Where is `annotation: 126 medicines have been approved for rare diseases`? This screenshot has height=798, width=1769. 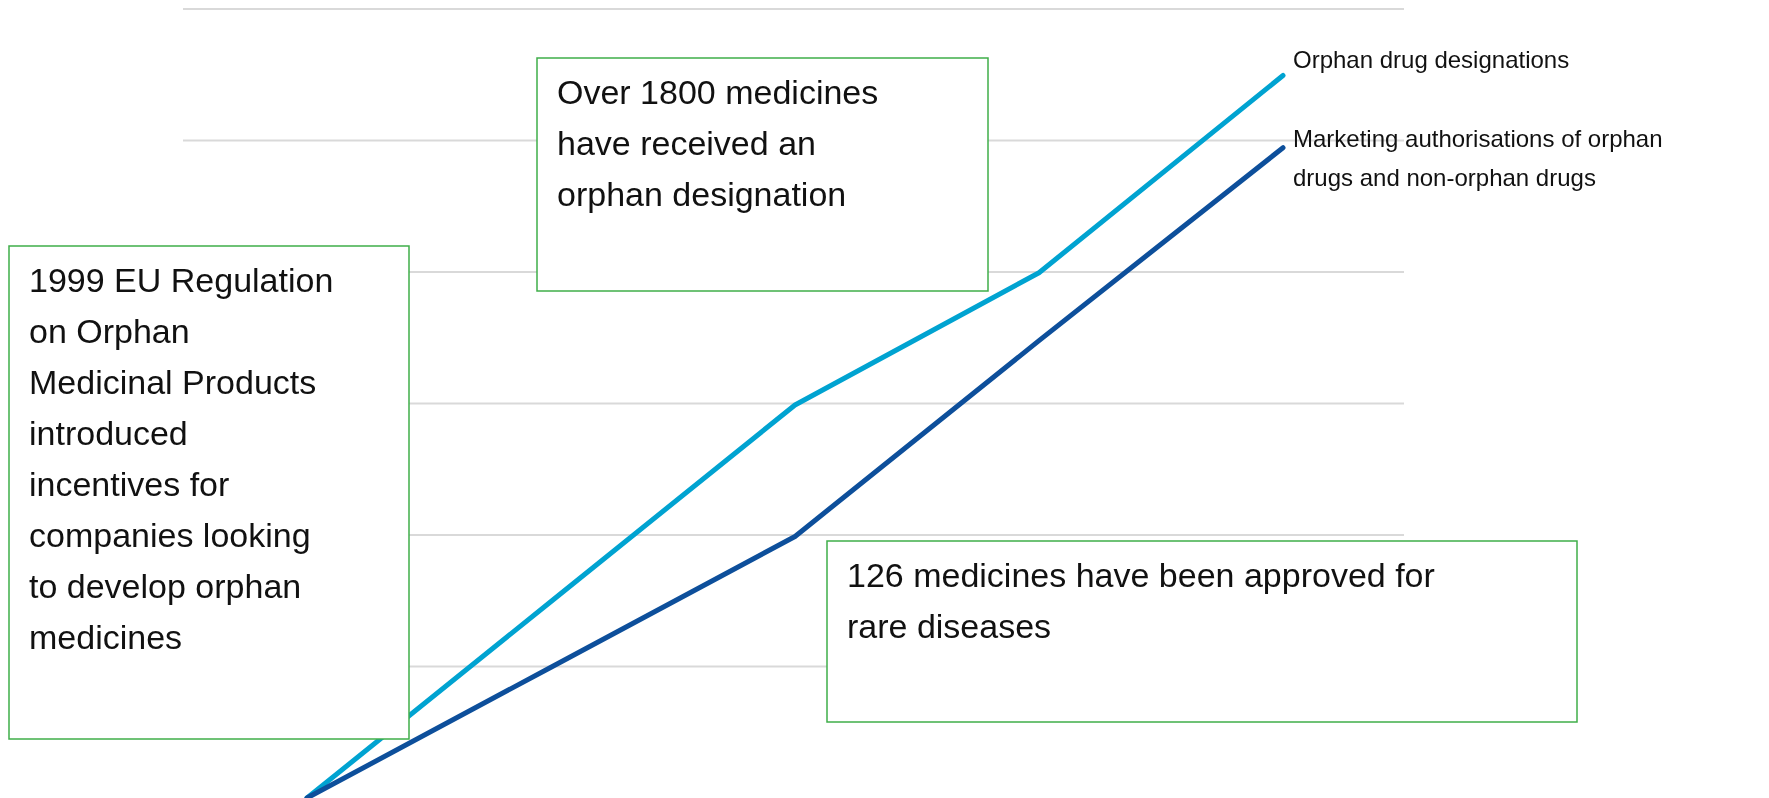
annotation: 126 medicines have been approved for rare diseases is located at coordinates (1141, 600).